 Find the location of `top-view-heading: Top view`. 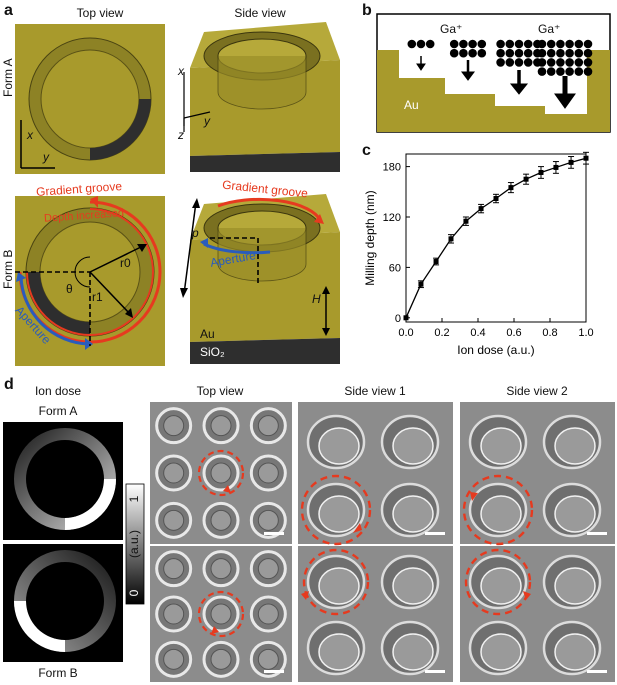

top-view-heading: Top view is located at coordinates (100, 13).